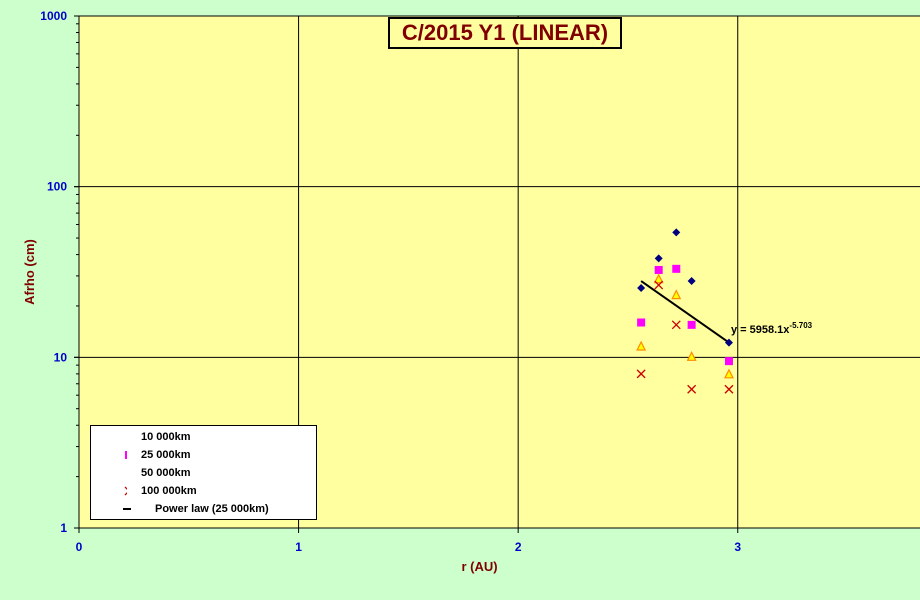 The image size is (920, 600). Describe the element at coordinates (212, 509) in the screenshot. I see `legend-label: Power law (25 000km)` at that location.